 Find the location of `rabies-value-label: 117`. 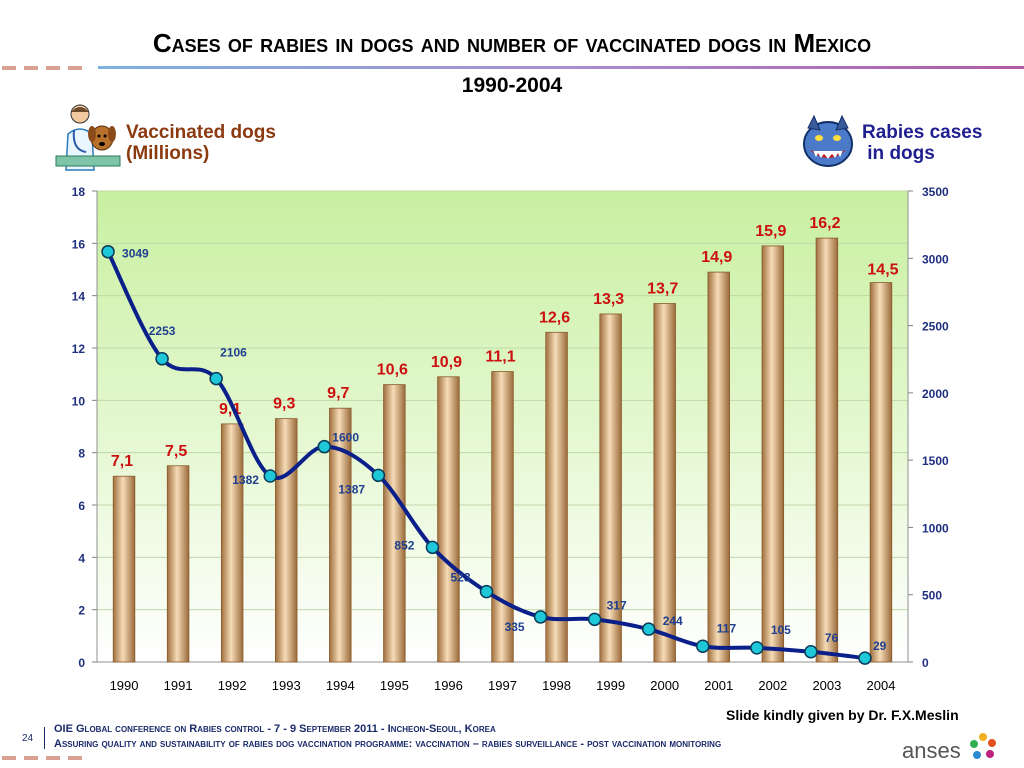

rabies-value-label: 117 is located at coordinates (727, 628).